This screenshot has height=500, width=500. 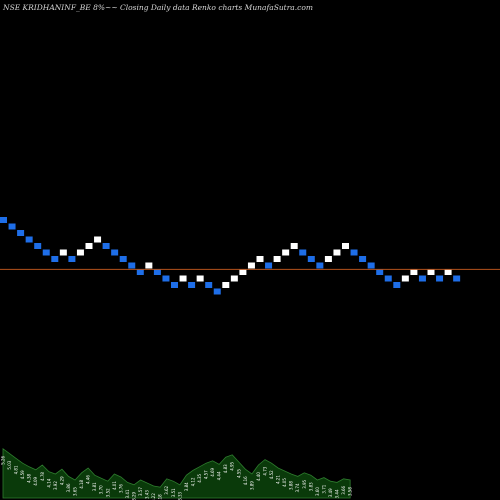 What do you see at coordinates (304, 483) in the screenshot?
I see `volume-label: 3.95` at bounding box center [304, 483].